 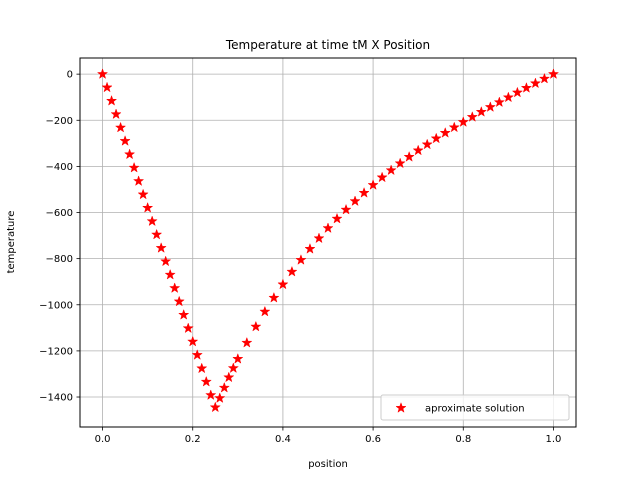 What do you see at coordinates (59, 213) in the screenshot?
I see `y-tick-label: −600` at bounding box center [59, 213].